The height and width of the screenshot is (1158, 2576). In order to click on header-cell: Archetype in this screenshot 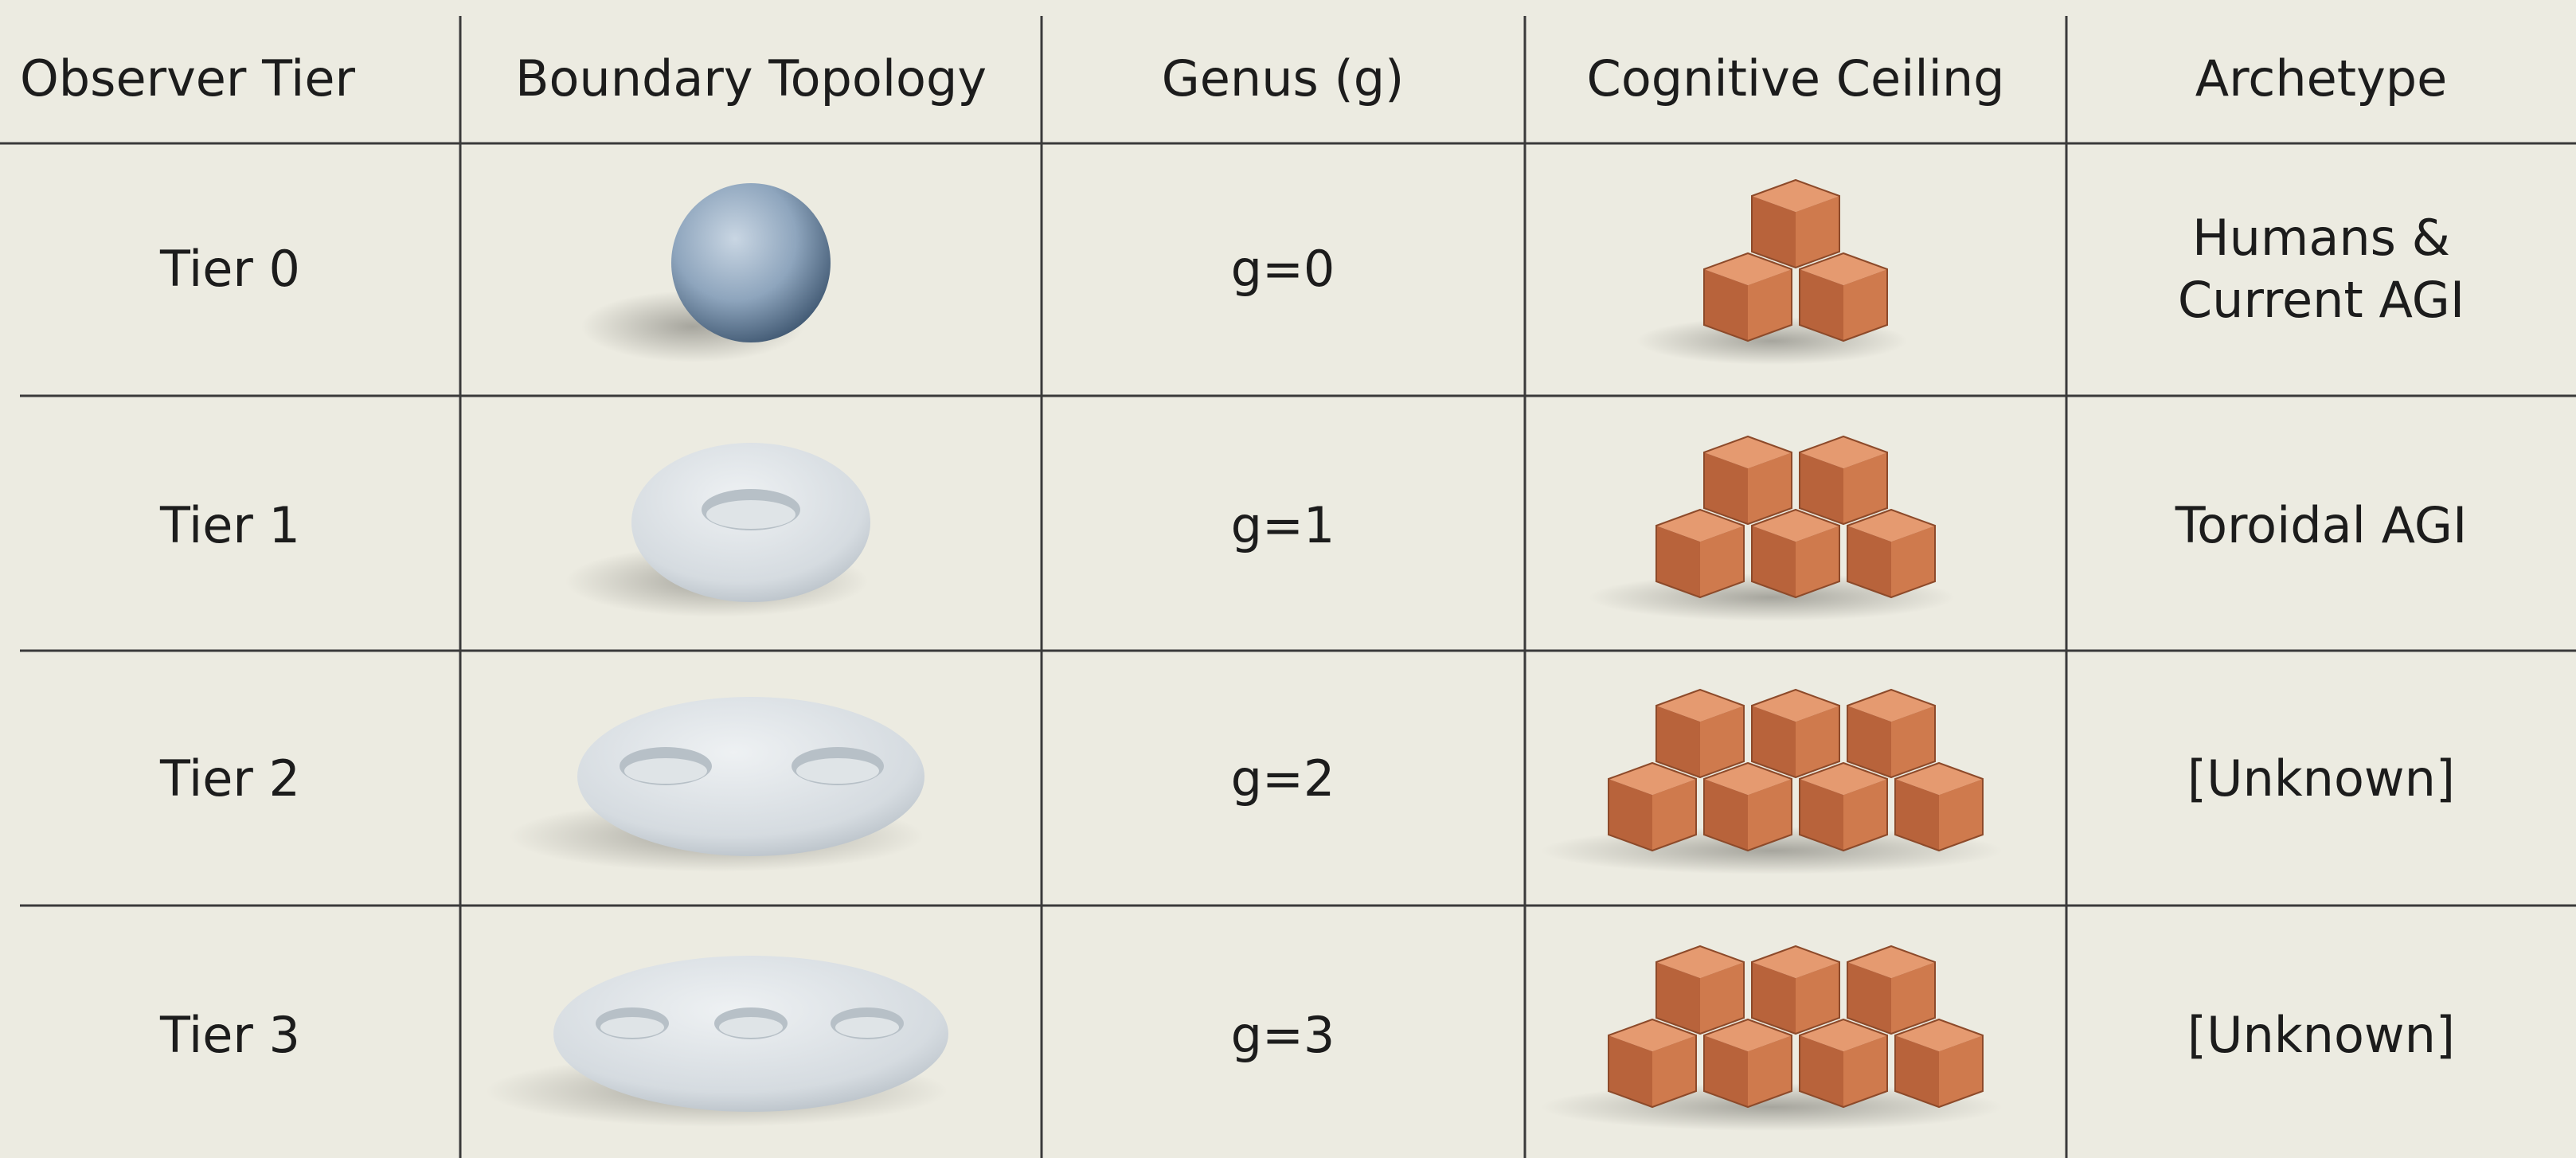, I will do `click(2322, 78)`.